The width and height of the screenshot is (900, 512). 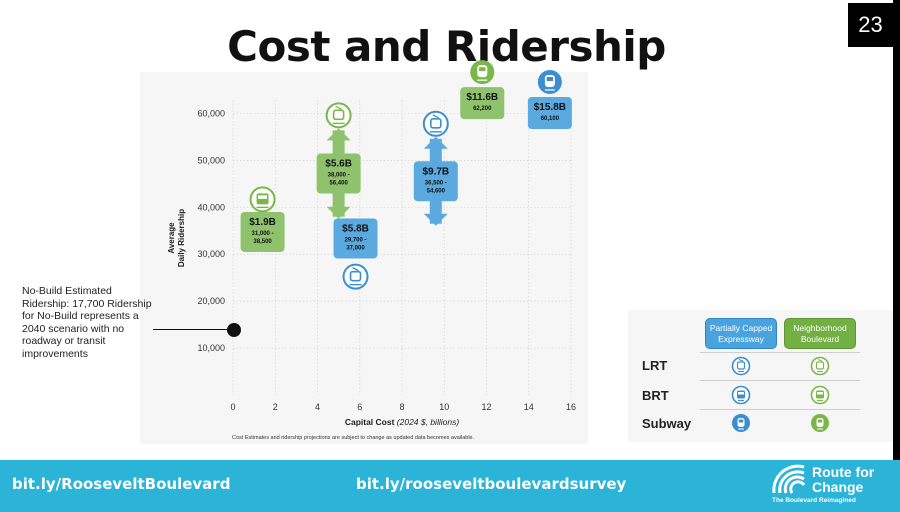 I want to click on x-tick-label: 12, so click(x=486, y=407).